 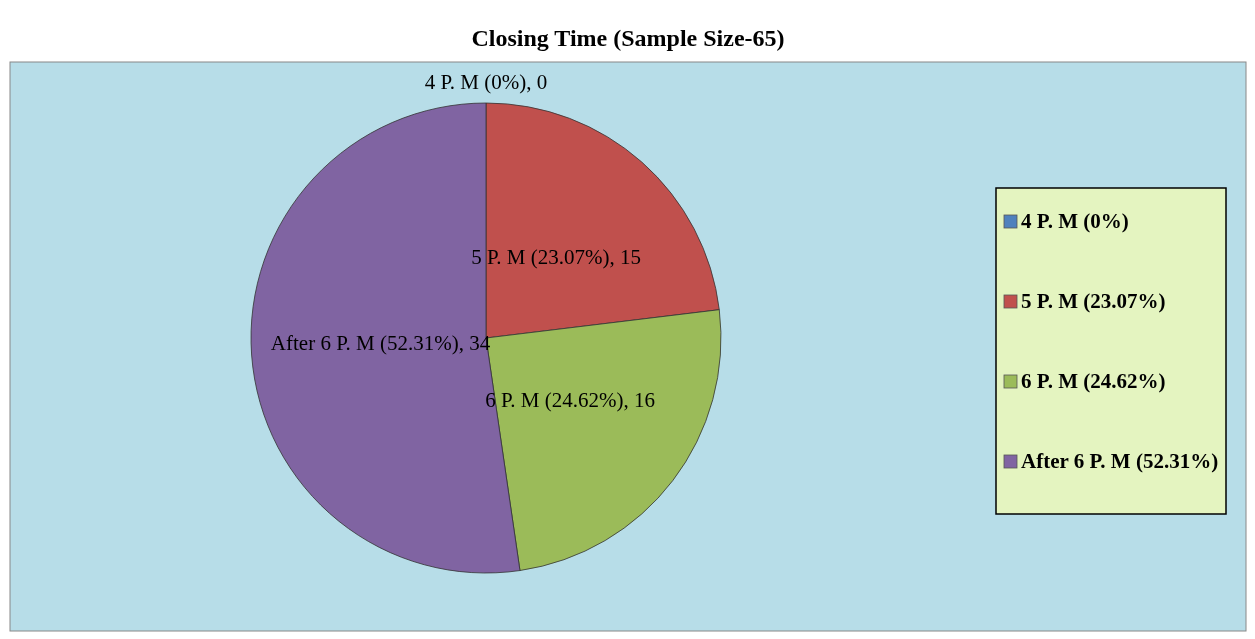 I want to click on data-label: 5 P. M (23.07%), 15, so click(x=556, y=256).